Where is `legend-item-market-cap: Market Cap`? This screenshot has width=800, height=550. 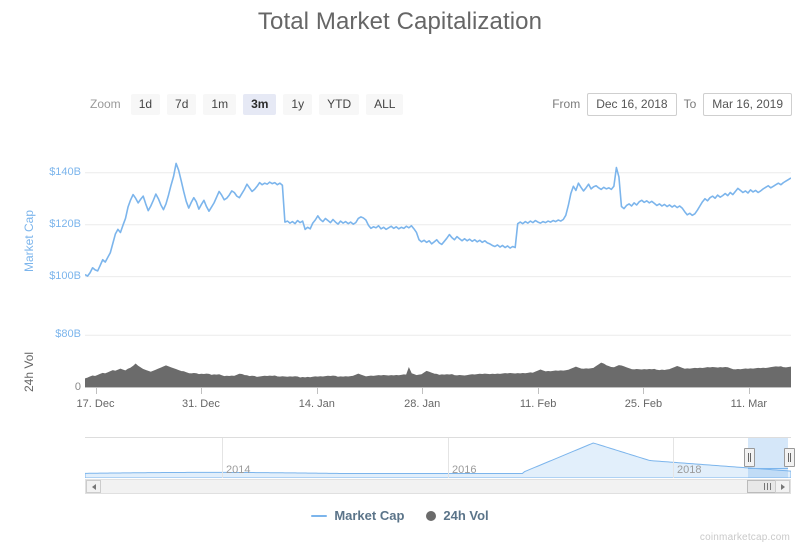 legend-item-market-cap: Market Cap is located at coordinates (357, 515).